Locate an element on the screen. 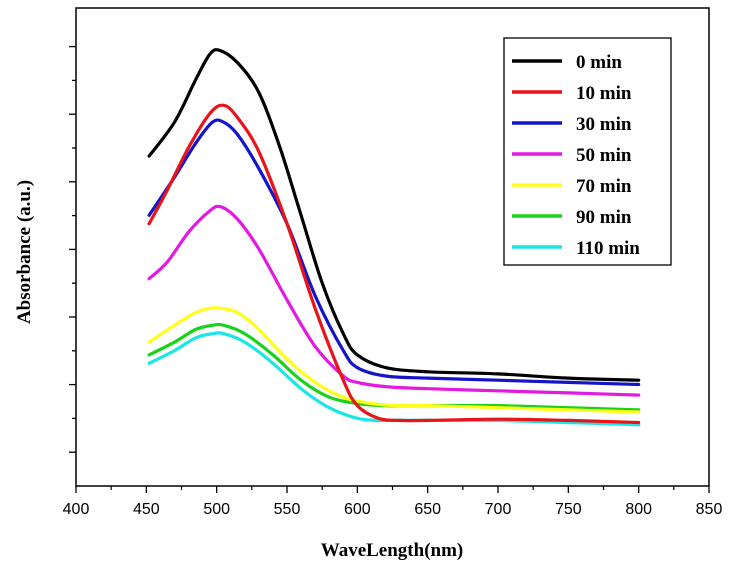 This screenshot has width=731, height=568. legend-label: 70 min is located at coordinates (604, 186).